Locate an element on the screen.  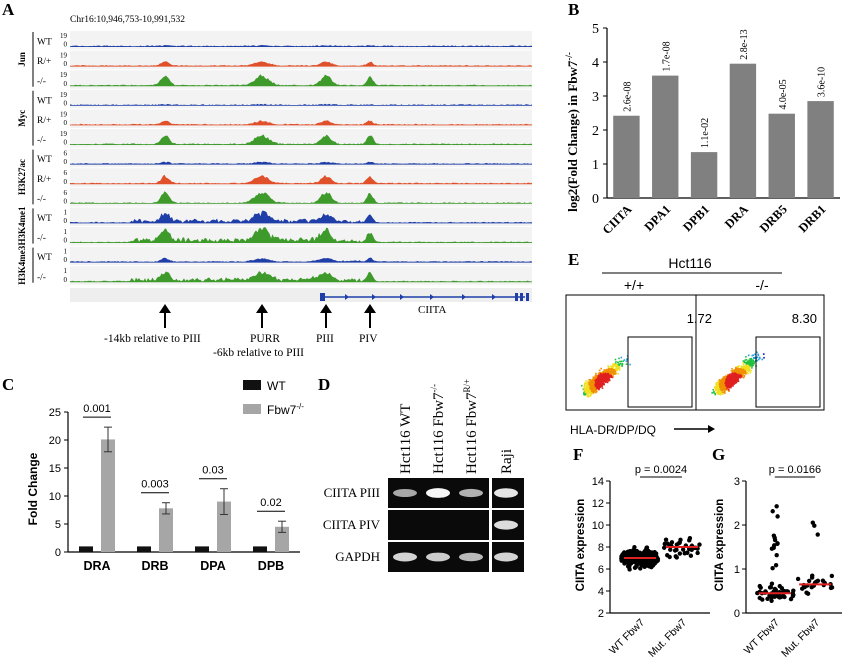
b-bar-pvalue: 2.8e-13 is located at coordinates (744, 44).